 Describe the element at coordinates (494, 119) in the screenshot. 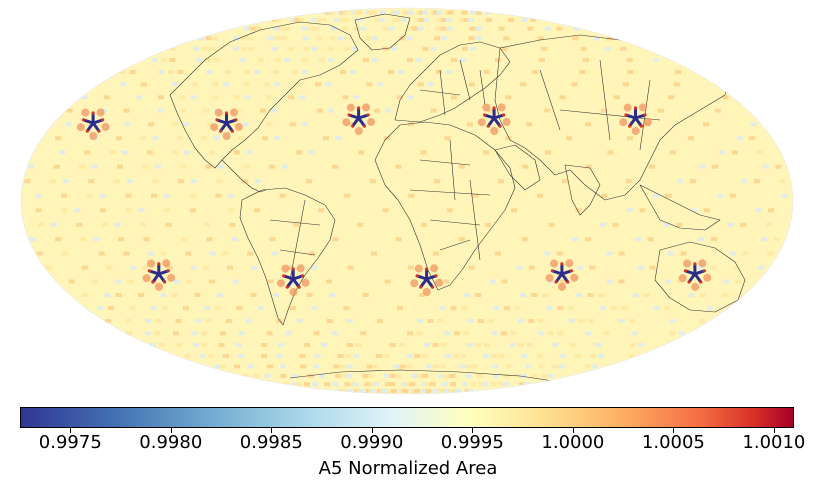

I see `hotspot-arabia` at that location.